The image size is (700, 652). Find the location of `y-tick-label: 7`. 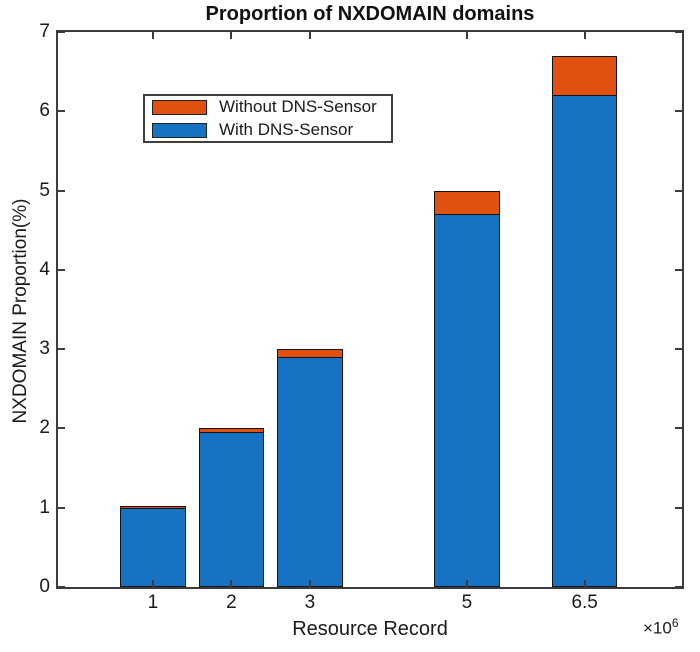

y-tick-label: 7 is located at coordinates (44, 31).